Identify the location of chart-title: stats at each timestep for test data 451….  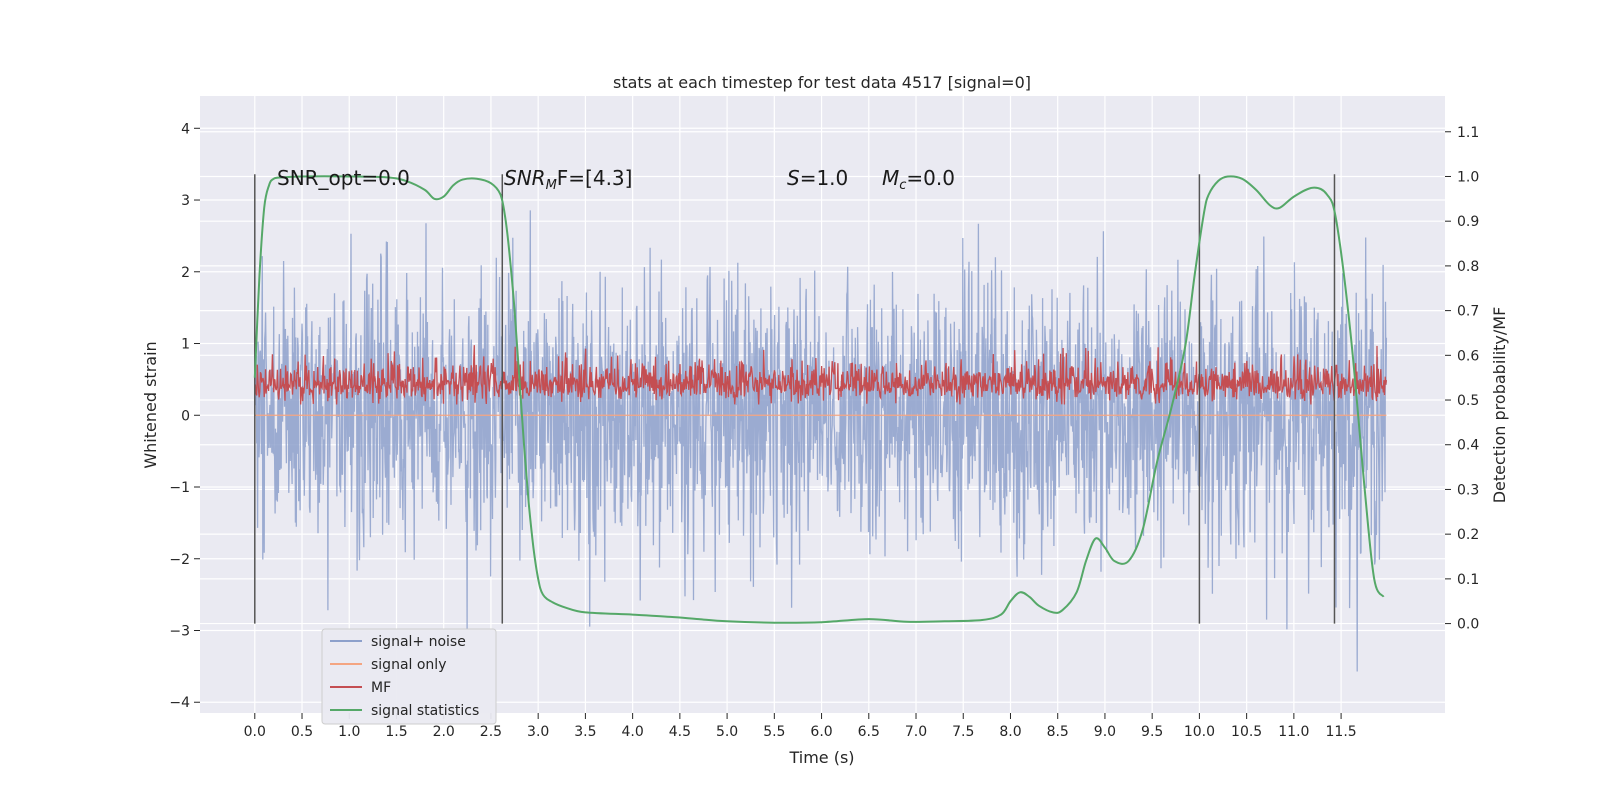
(822, 82).